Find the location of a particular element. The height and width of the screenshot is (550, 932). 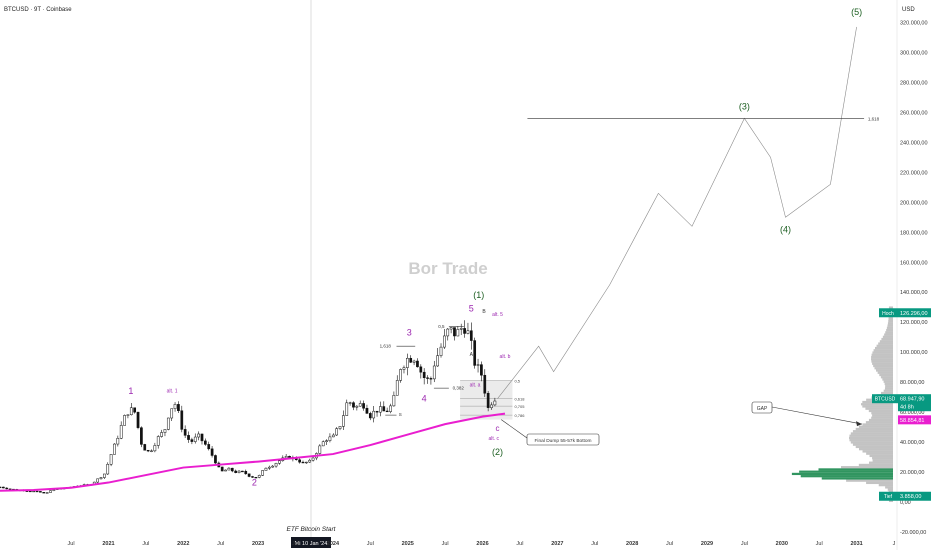

x-tick-label: 2027 is located at coordinates (557, 544).